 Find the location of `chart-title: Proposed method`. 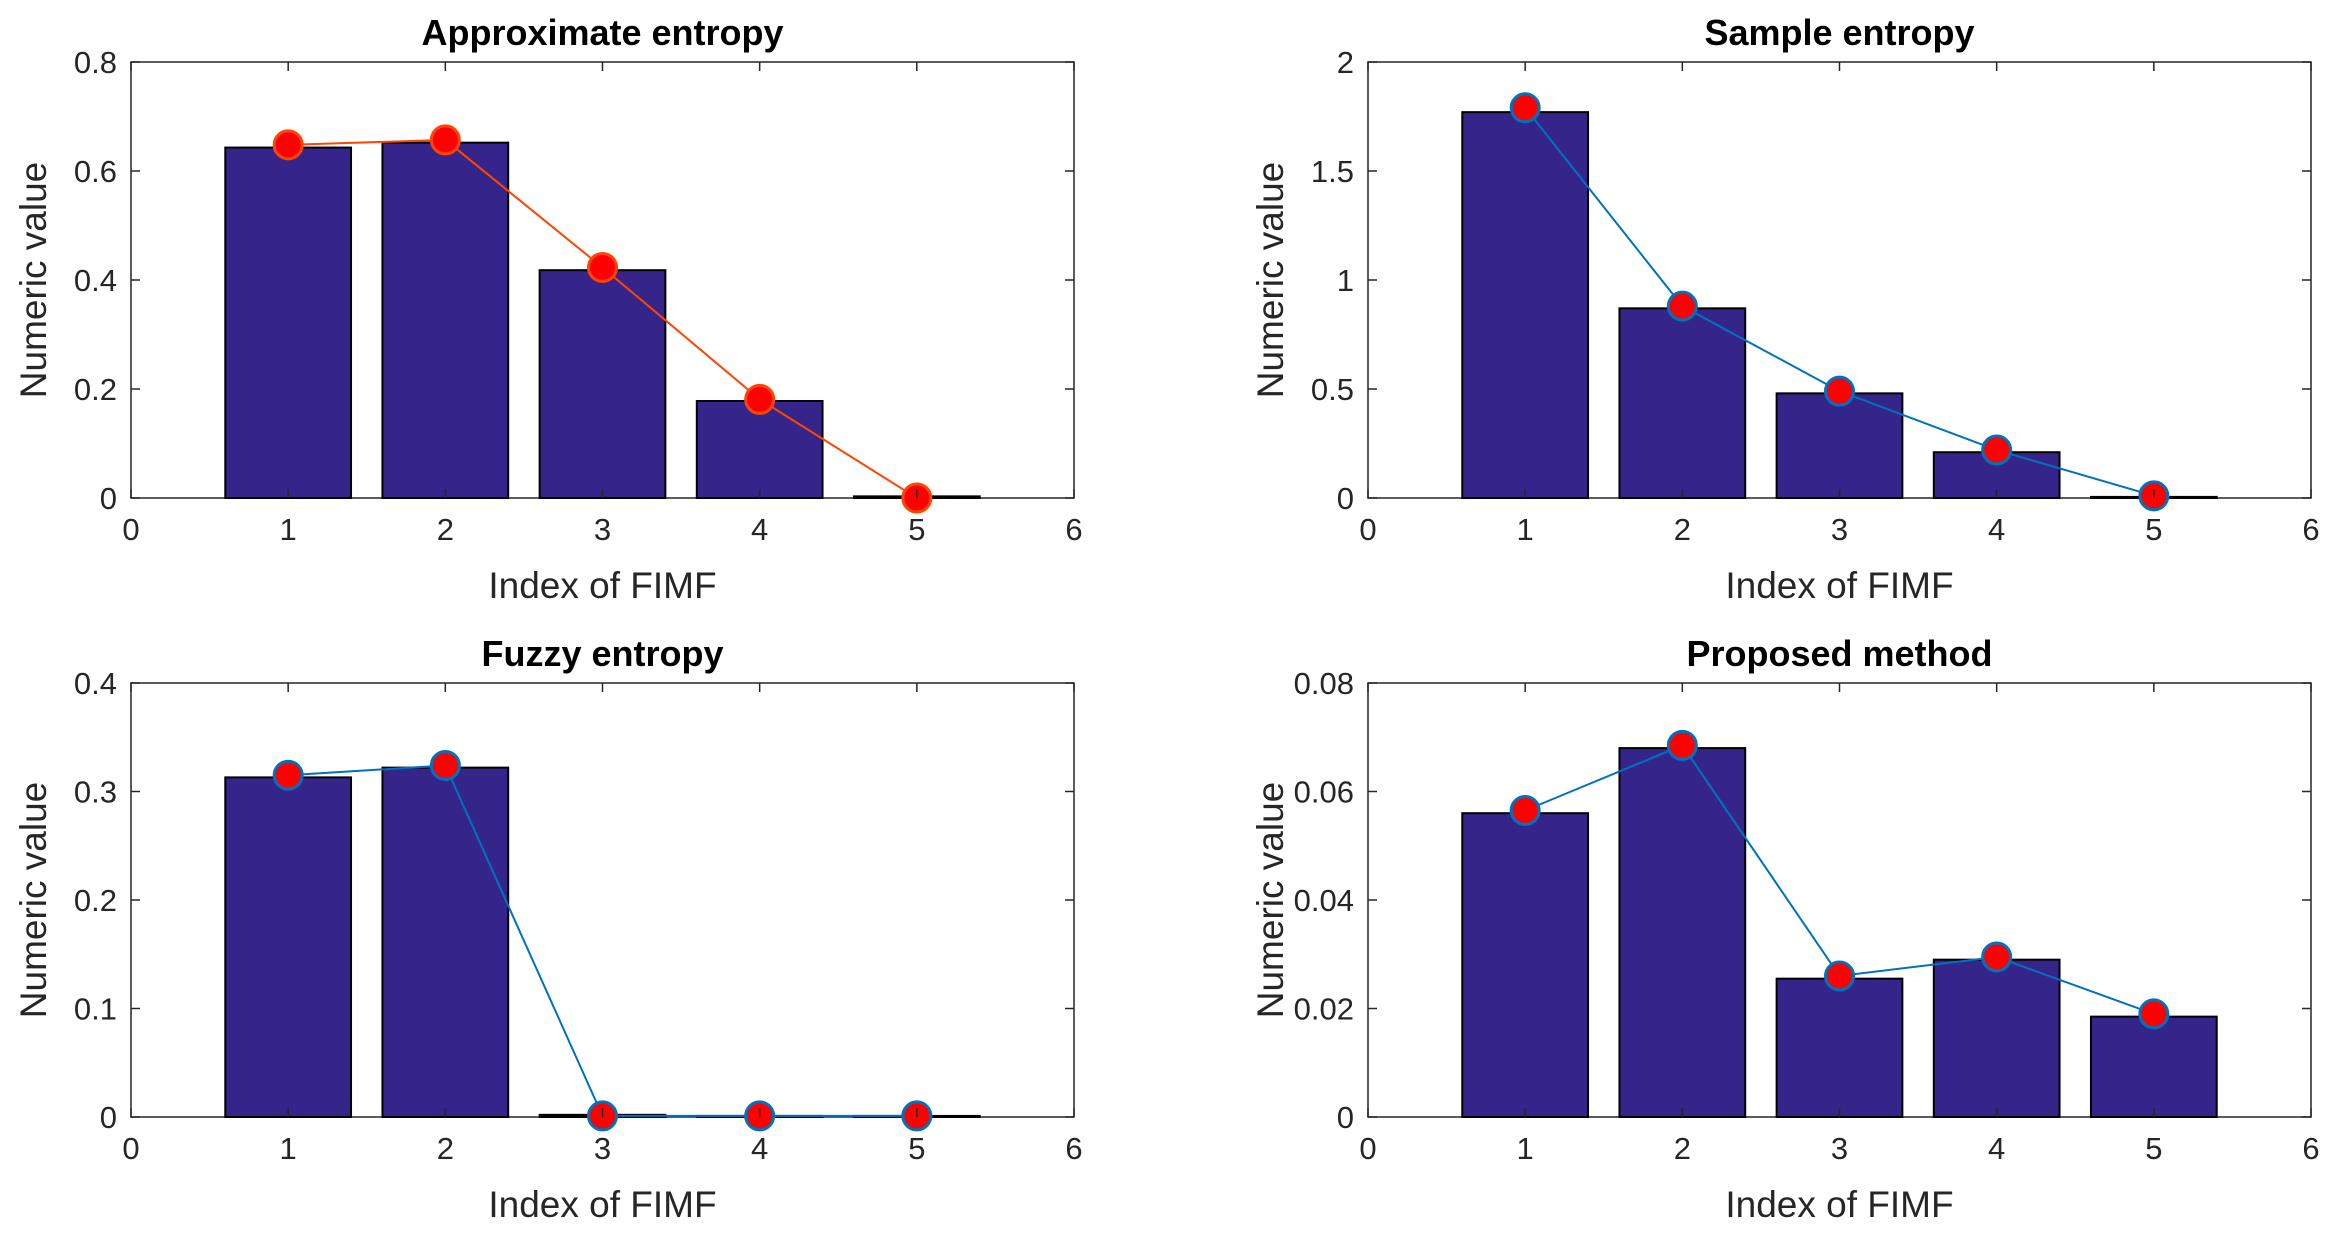

chart-title: Proposed method is located at coordinates (1839, 653).